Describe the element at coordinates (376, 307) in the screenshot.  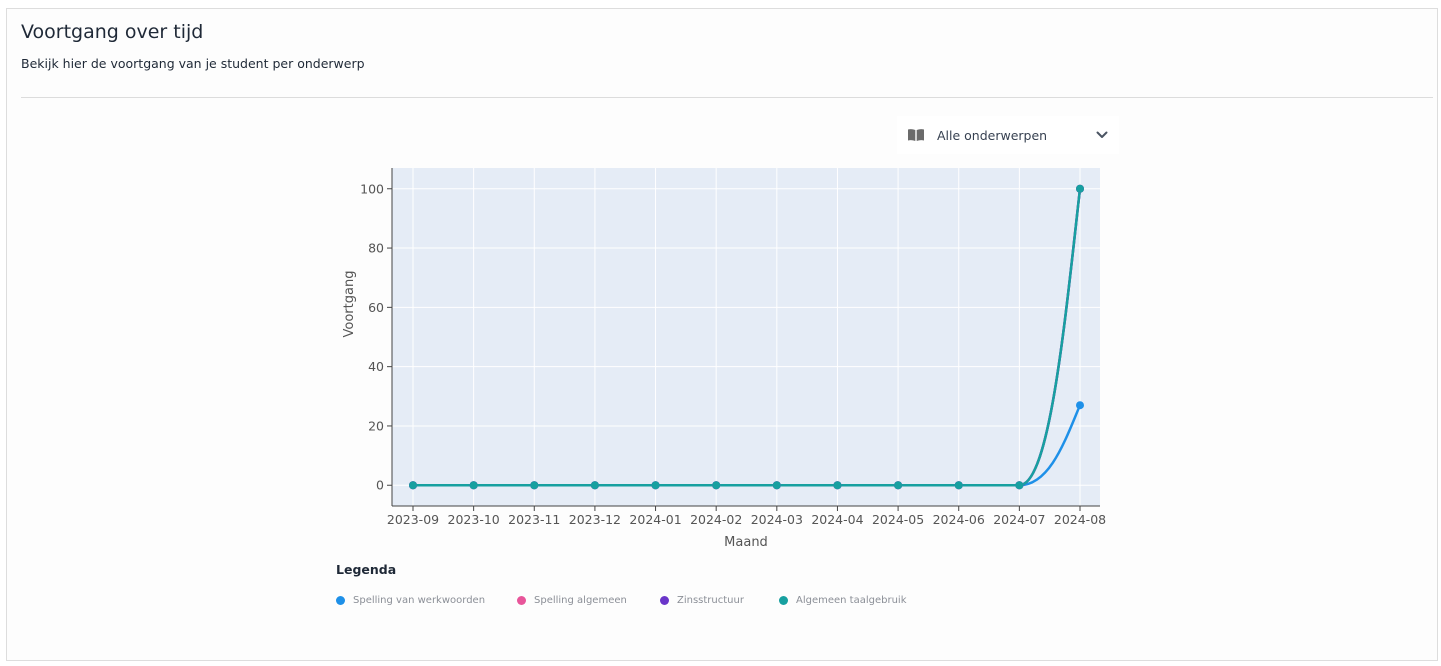
I see `y-tick-label: 60` at that location.